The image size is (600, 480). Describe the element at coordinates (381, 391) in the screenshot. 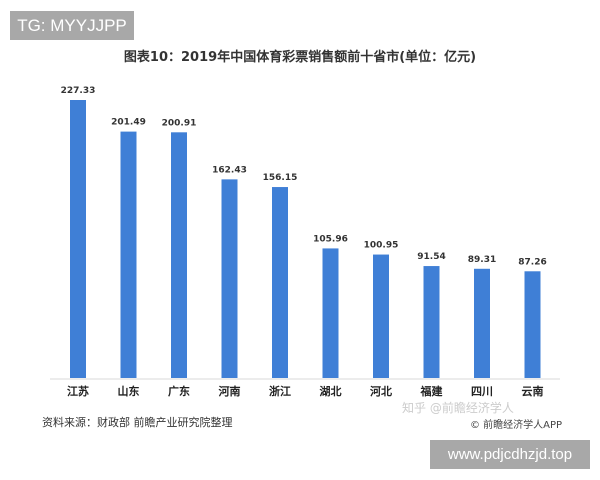

I see `x-tick-label-6: 河北` at that location.